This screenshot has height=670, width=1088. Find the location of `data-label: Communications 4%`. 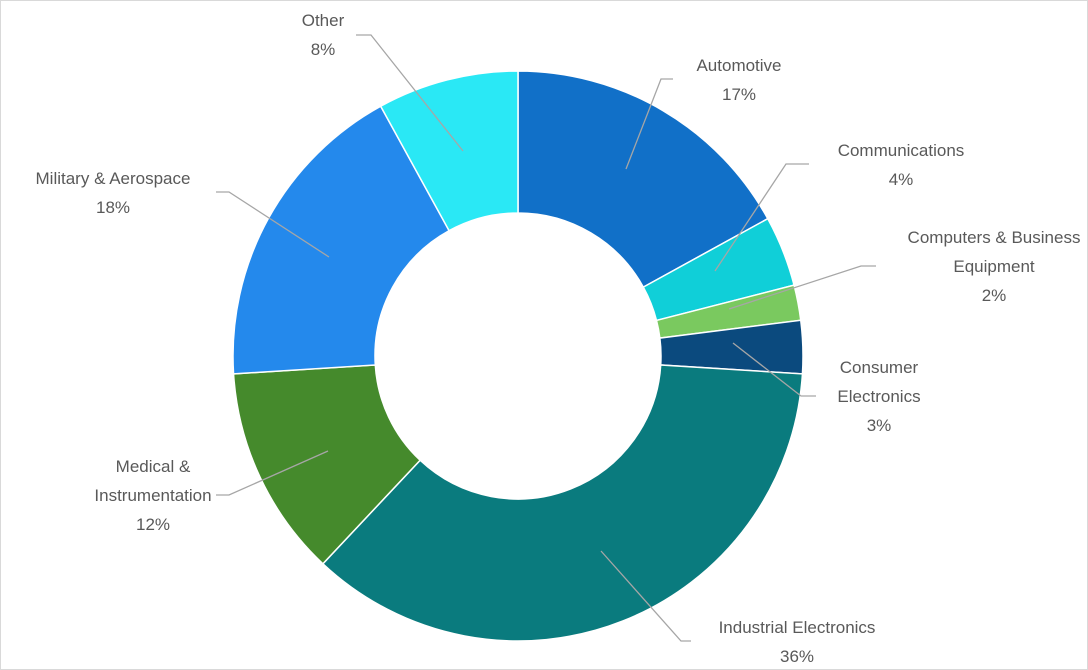

data-label: Communications 4% is located at coordinates (901, 165).